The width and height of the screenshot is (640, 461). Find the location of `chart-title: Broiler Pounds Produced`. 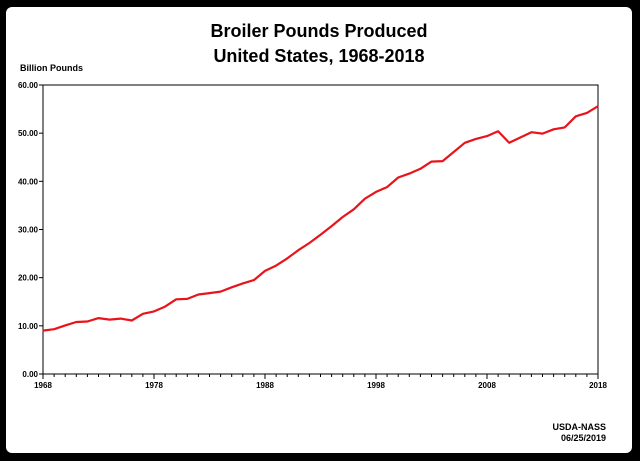

chart-title: Broiler Pounds Produced is located at coordinates (319, 31).